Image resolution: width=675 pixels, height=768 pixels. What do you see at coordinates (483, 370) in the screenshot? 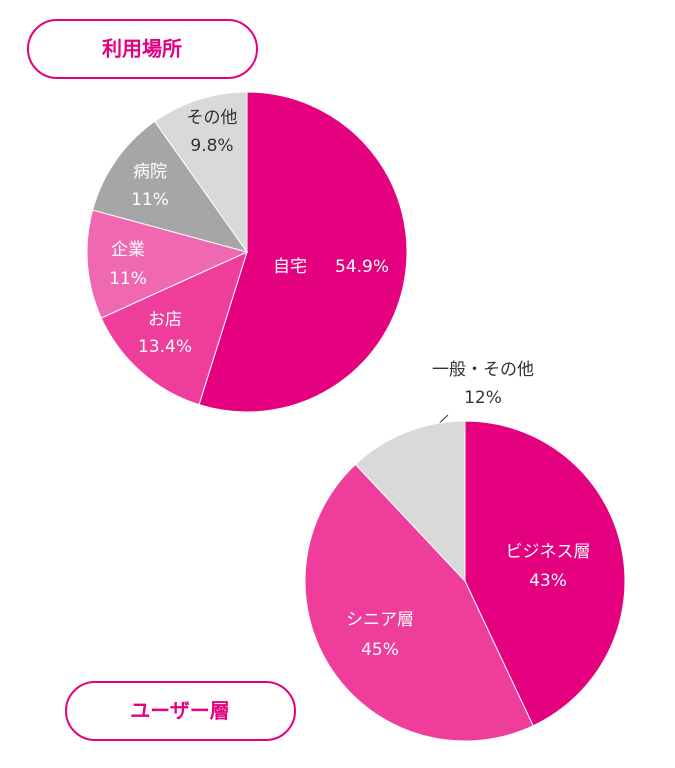
I see `slice-label: 一般・その他` at bounding box center [483, 370].